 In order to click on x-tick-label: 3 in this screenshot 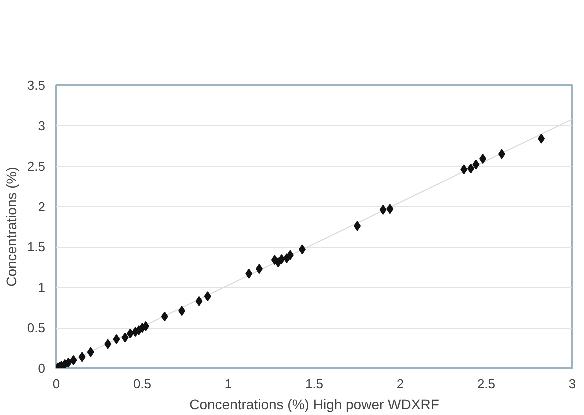, I will do `click(572, 384)`.